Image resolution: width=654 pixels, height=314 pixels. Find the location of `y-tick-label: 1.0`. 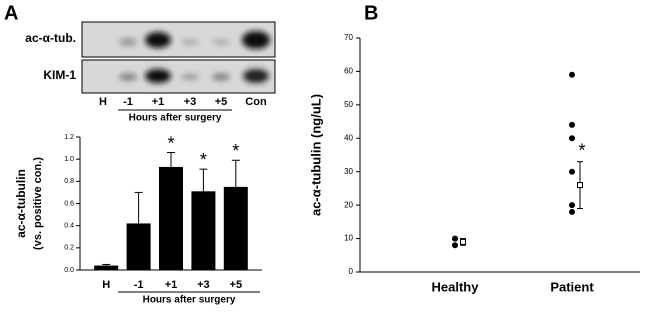

y-tick-label: 1.0 is located at coordinates (69, 159).